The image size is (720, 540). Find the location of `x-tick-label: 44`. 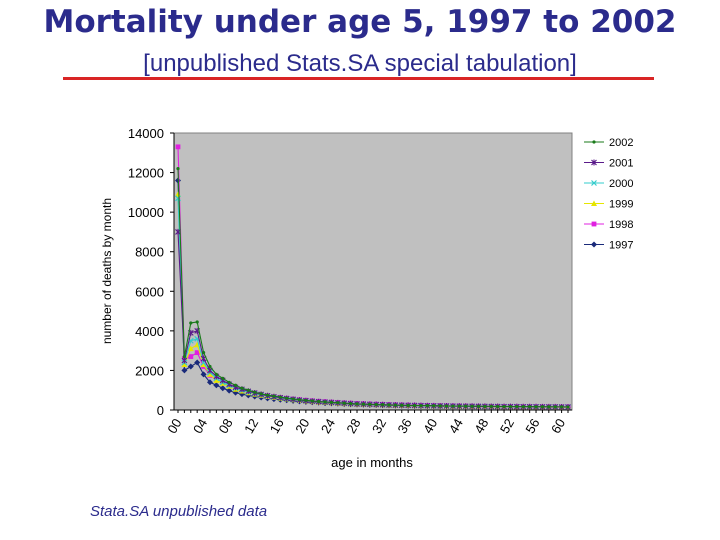

x-tick-label: 44 is located at coordinates (456, 426).